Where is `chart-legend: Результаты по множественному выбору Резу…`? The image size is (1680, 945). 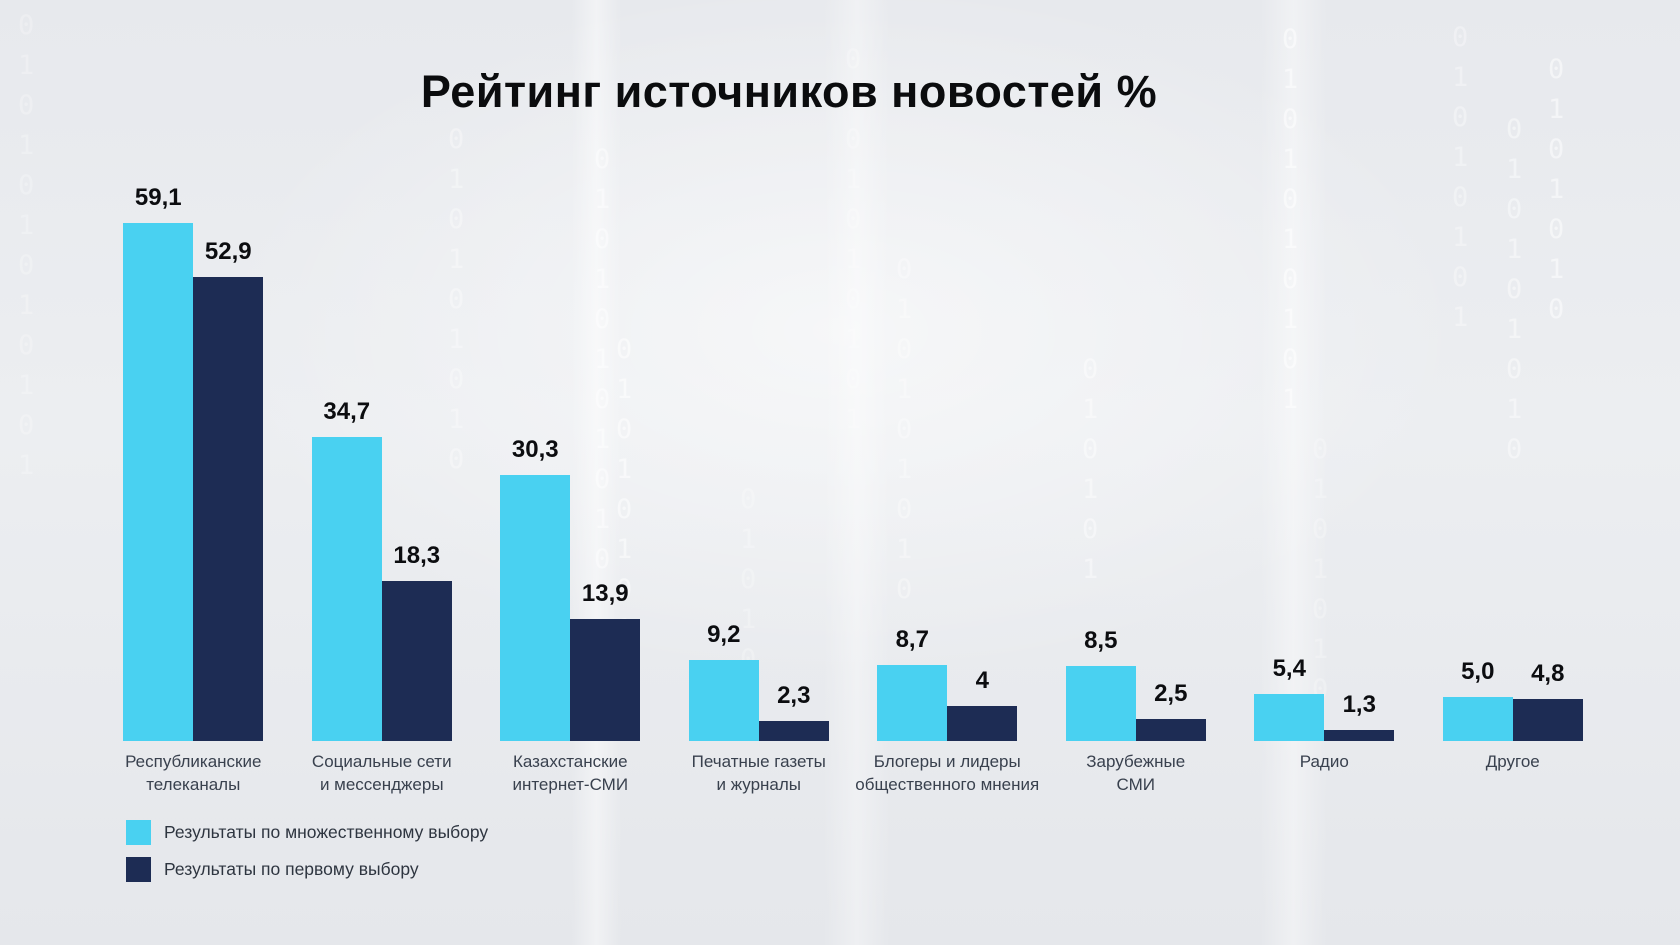 chart-legend: Результаты по множественному выбору Резу… is located at coordinates (307, 851).